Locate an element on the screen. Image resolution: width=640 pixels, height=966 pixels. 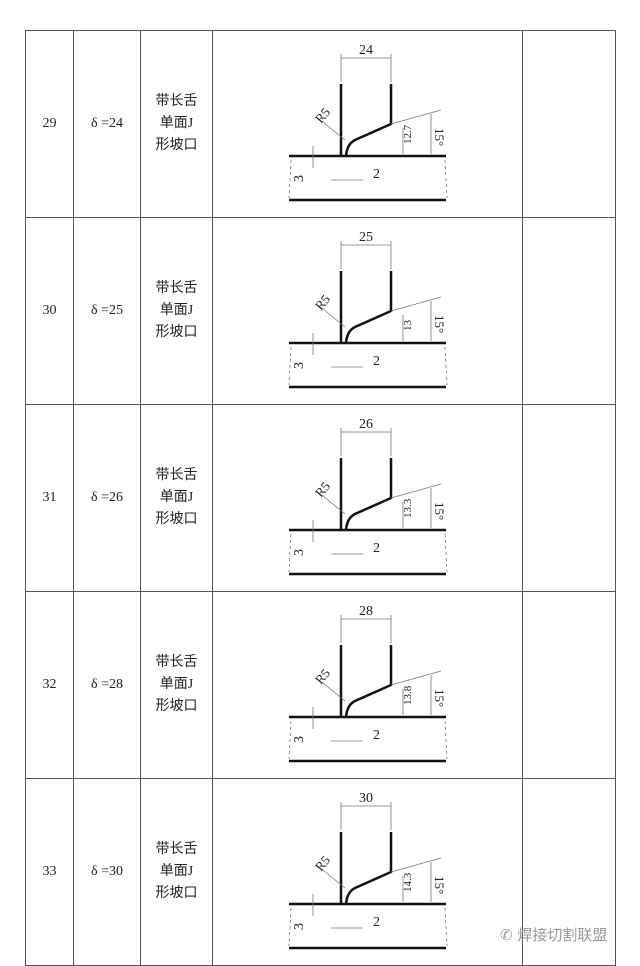
row-number: 33 is located at coordinates (49, 872).